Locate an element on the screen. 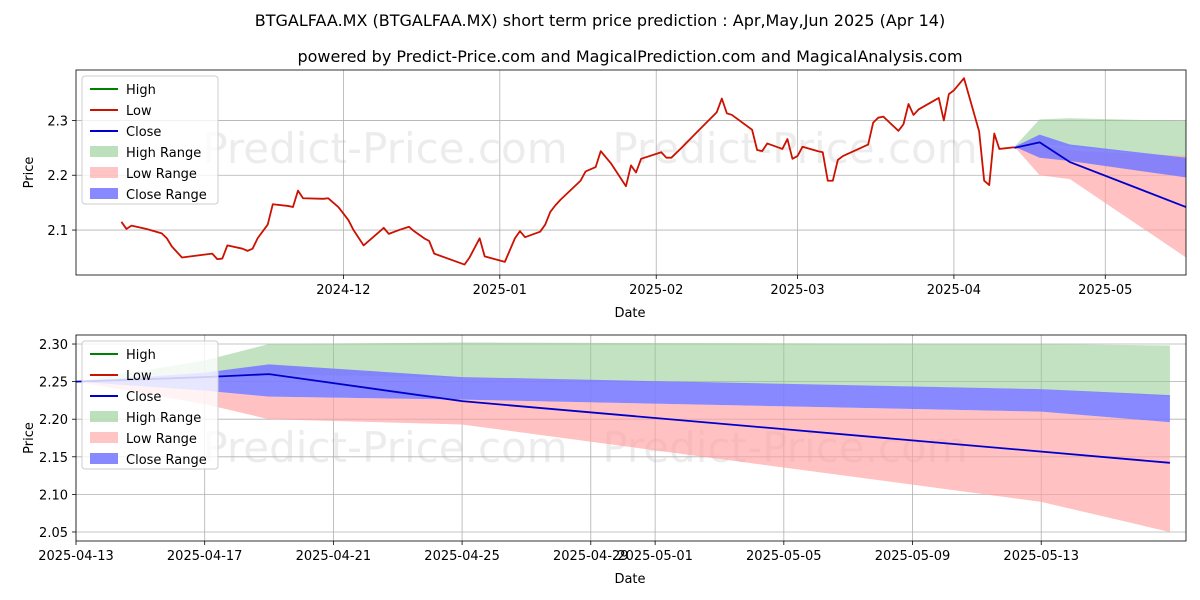 This screenshot has height=600, width=1200. y-tick-label: 2.20 is located at coordinates (53, 420).